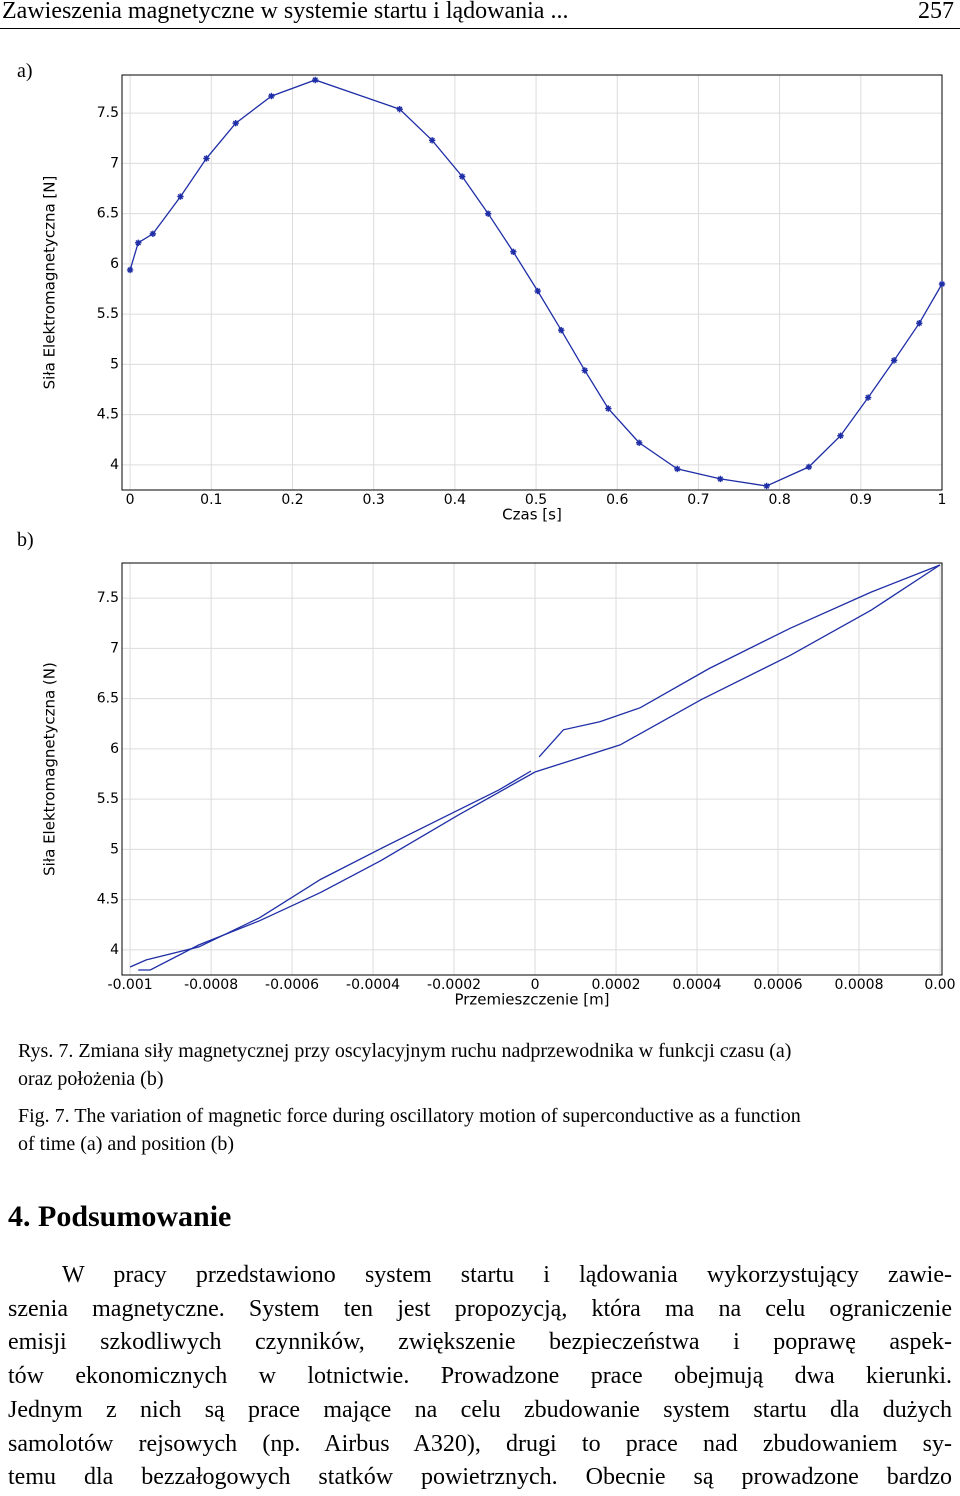 The width and height of the screenshot is (960, 1496). Describe the element at coordinates (778, 985) in the screenshot. I see `x-tick-label: 0.0006` at that location.